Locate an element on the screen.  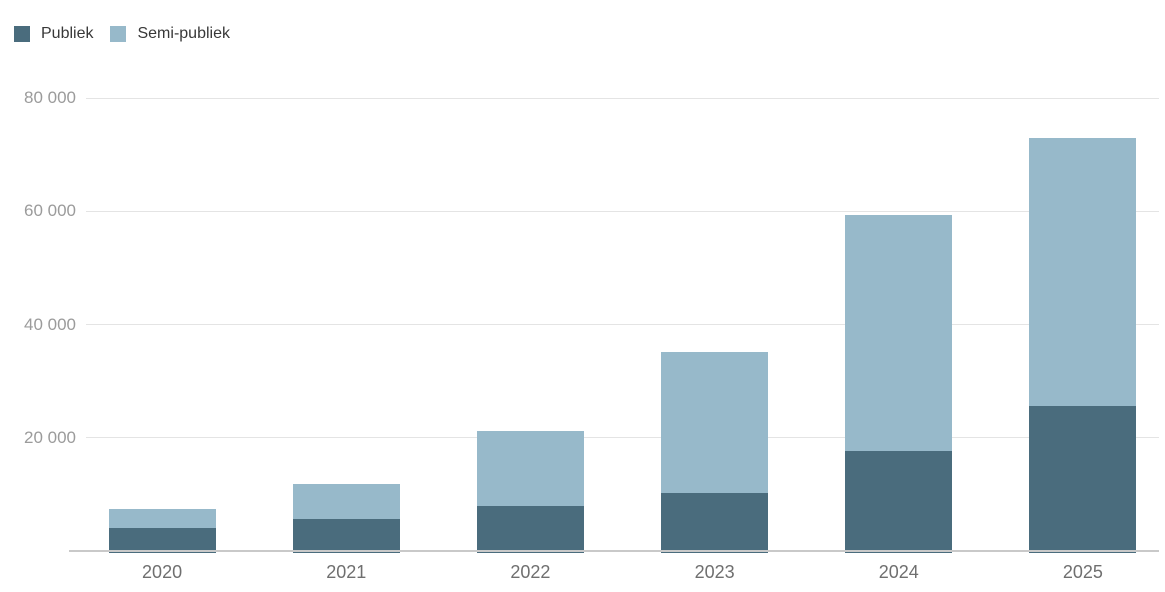
bar-2023-publiek is located at coordinates (715, 522).